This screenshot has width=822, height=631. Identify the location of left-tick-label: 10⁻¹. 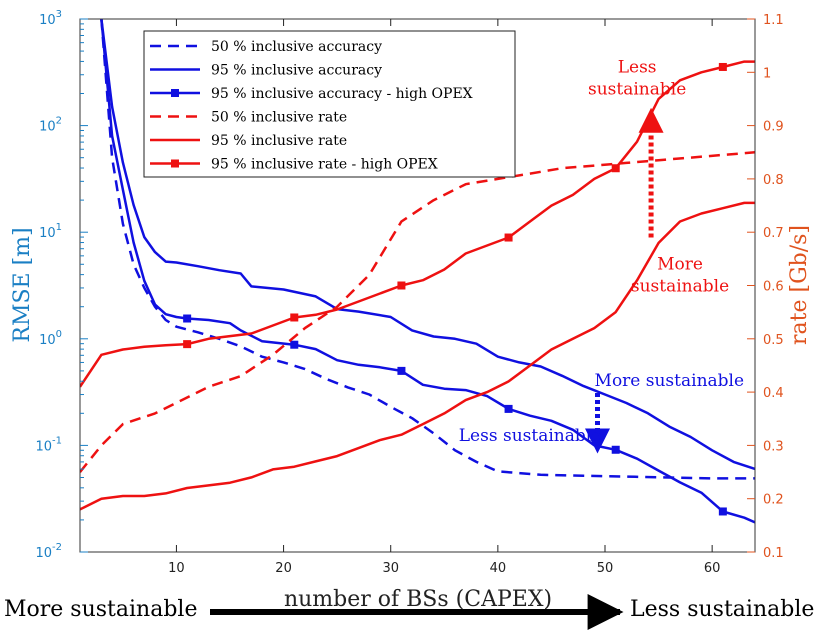
(48, 444).